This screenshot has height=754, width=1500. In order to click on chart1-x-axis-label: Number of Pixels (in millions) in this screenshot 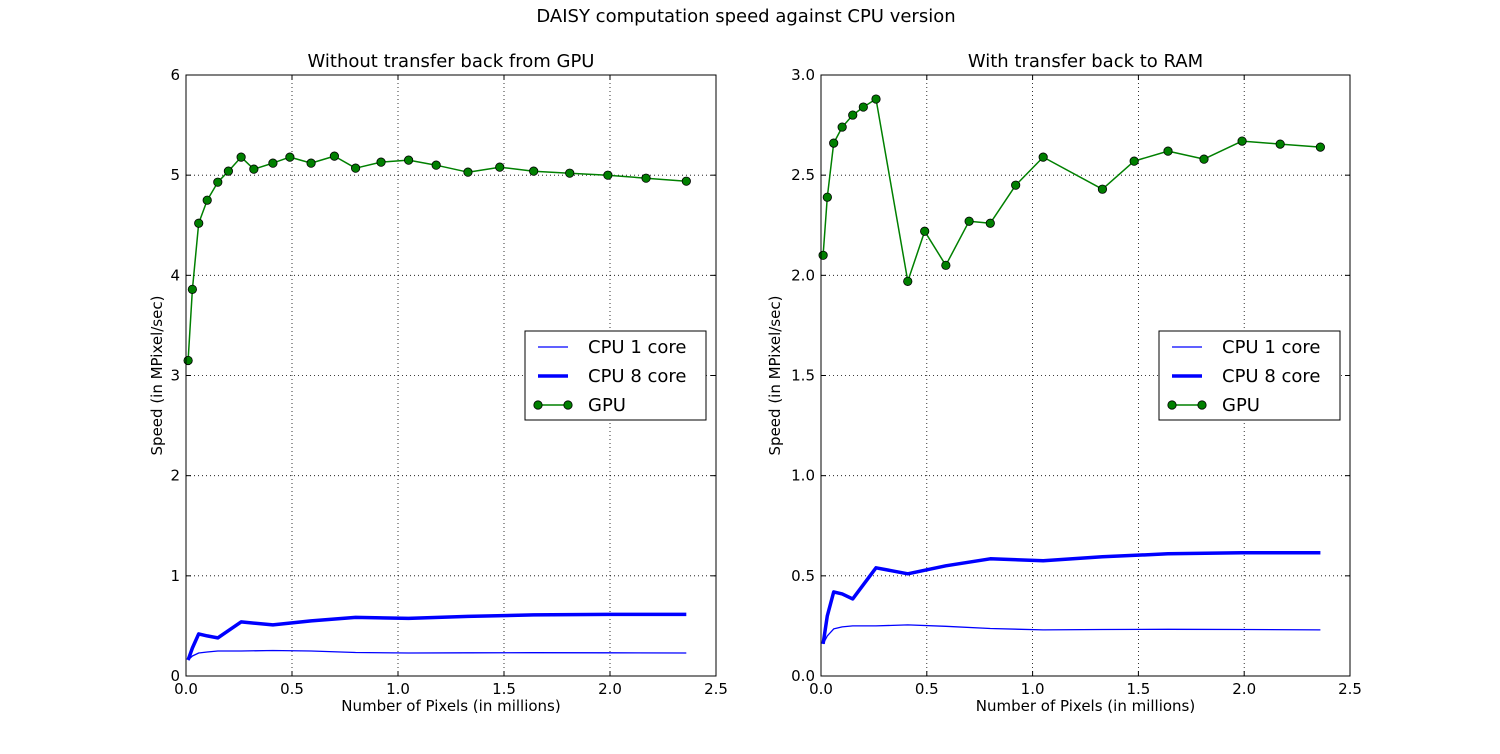, I will do `click(450, 706)`.